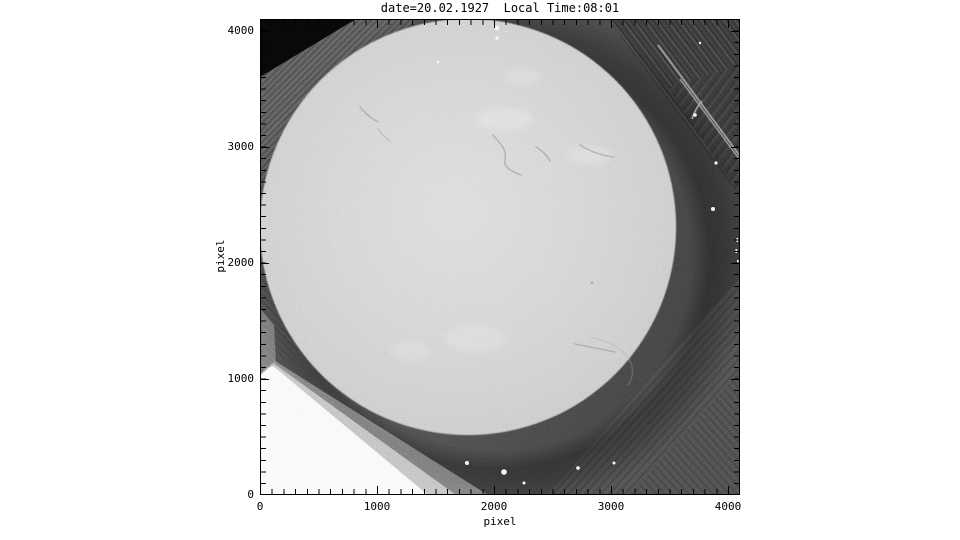 The width and height of the screenshot is (960, 540). What do you see at coordinates (500, 22) in the screenshot?
I see `x-minor-ticks-top` at bounding box center [500, 22].